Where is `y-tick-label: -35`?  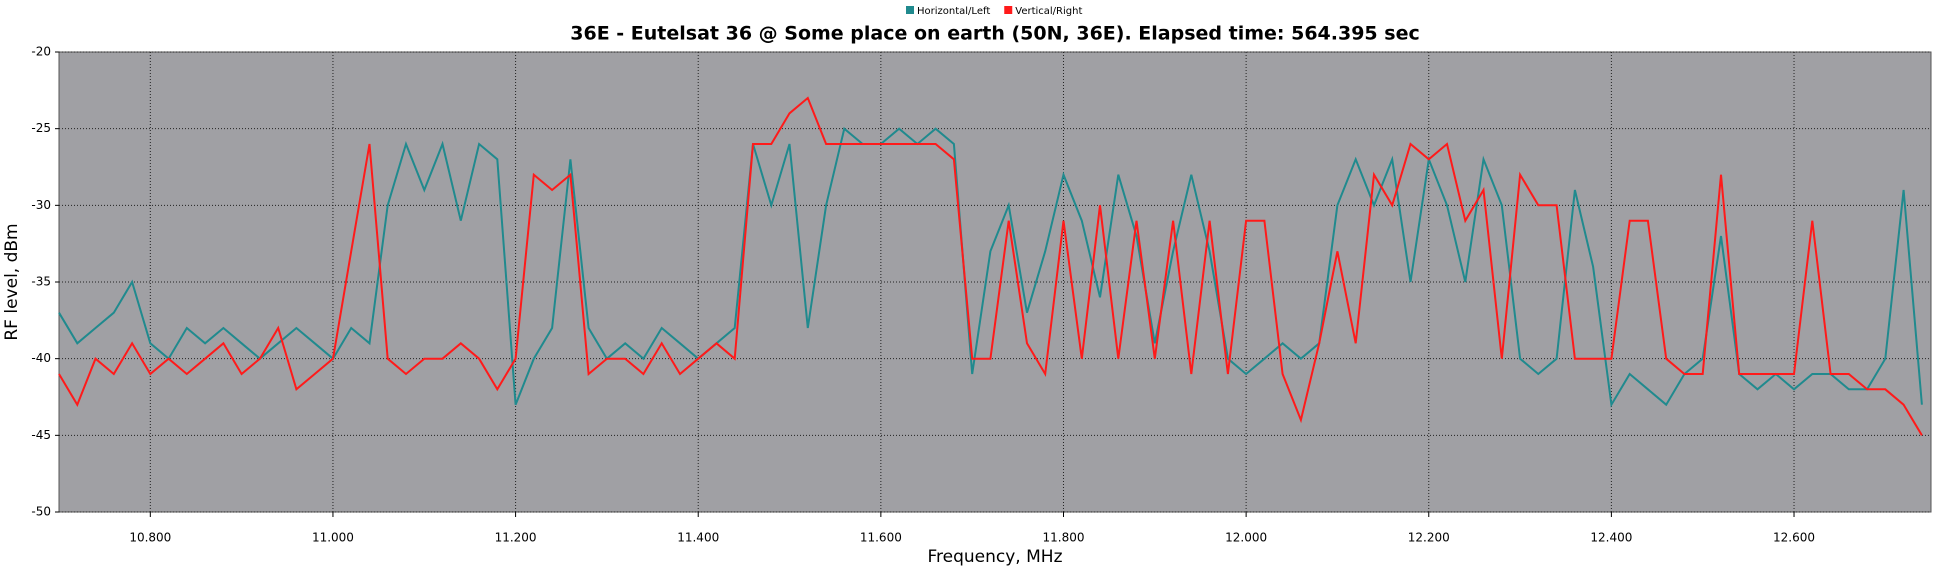
y-tick-label: -35 is located at coordinates (41, 282).